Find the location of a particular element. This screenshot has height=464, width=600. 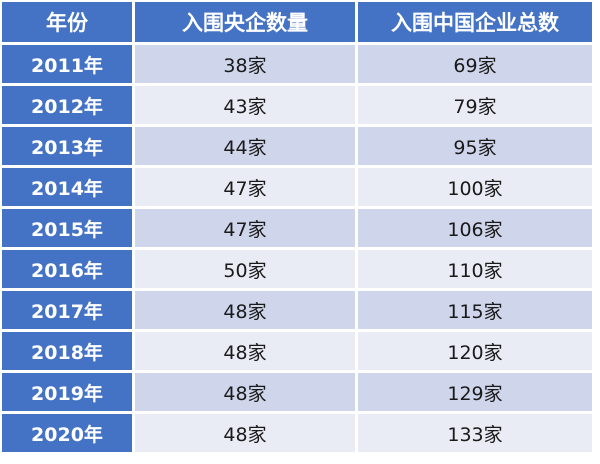

table-row: 2019年 48家 129家 is located at coordinates (297, 392).